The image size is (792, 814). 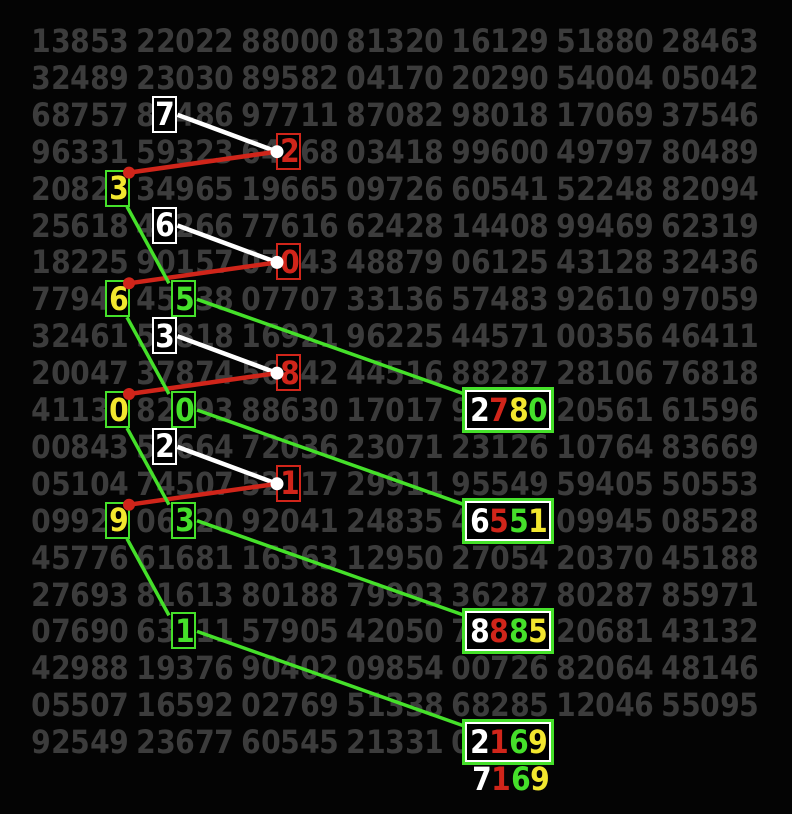 I want to click on highlight-digit: 6, so click(x=118, y=298).